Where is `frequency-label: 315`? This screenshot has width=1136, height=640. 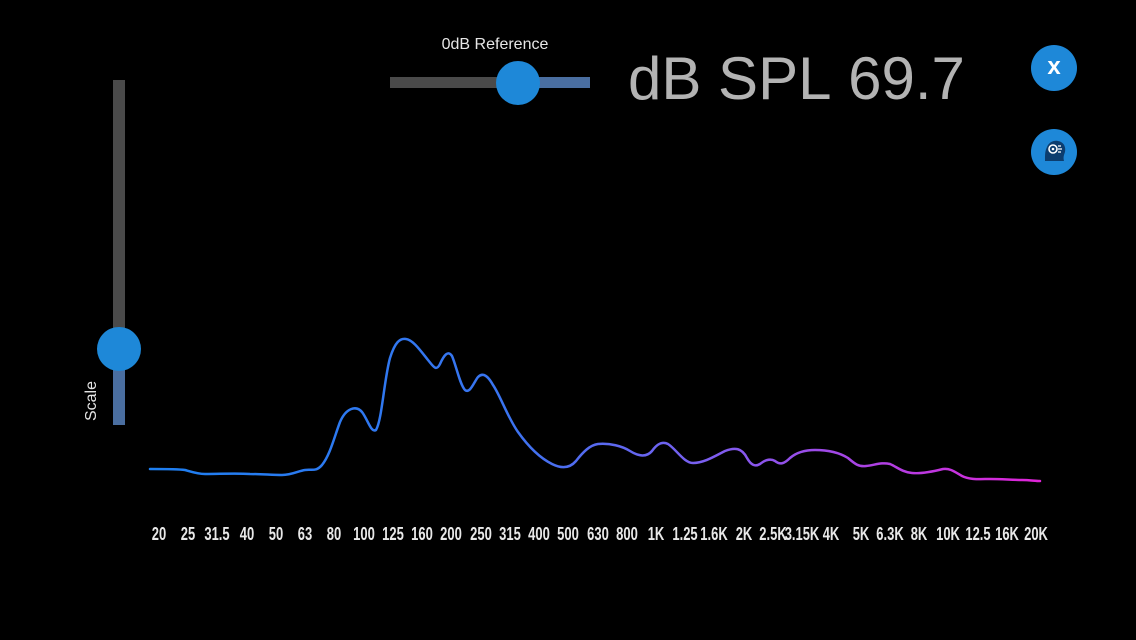 frequency-label: 315 is located at coordinates (509, 534).